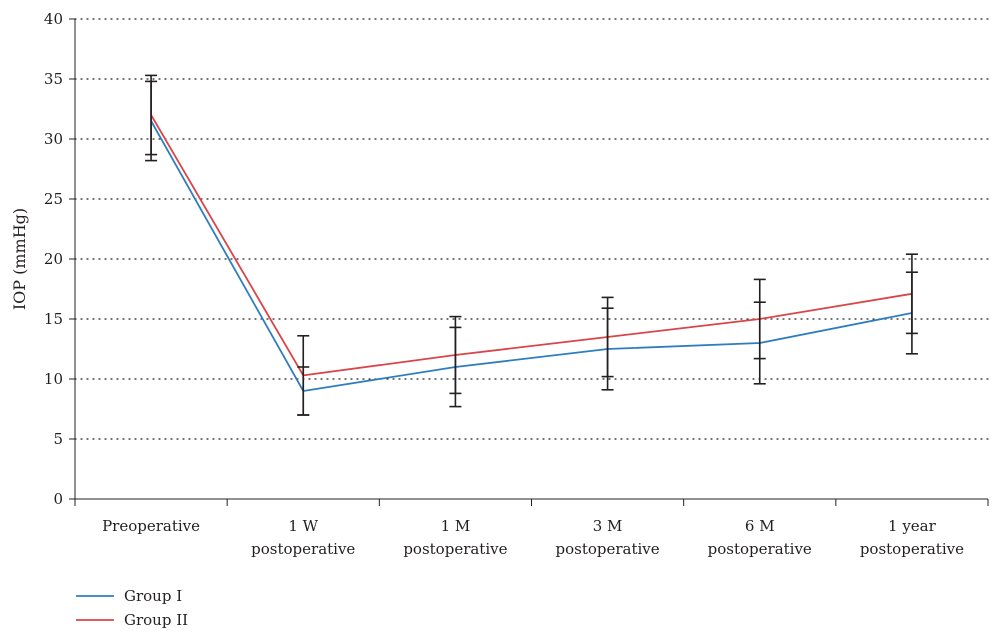 The height and width of the screenshot is (635, 997). I want to click on y-axis-label: IOP (mmHg), so click(19, 259).